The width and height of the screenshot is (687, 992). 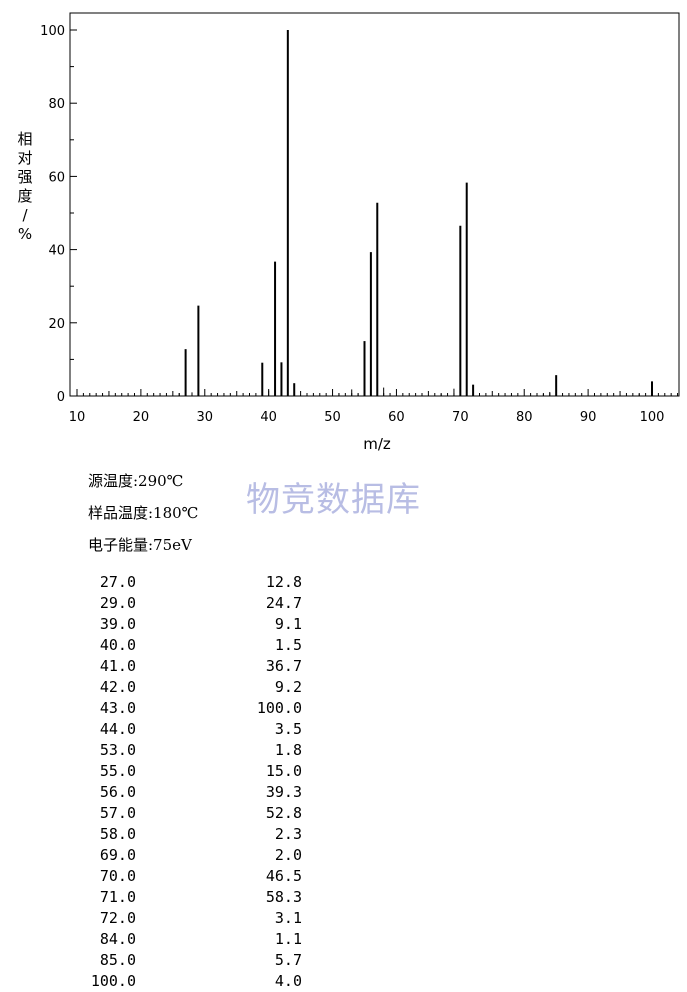 I want to click on y-tick-label: 60, so click(x=56, y=177).